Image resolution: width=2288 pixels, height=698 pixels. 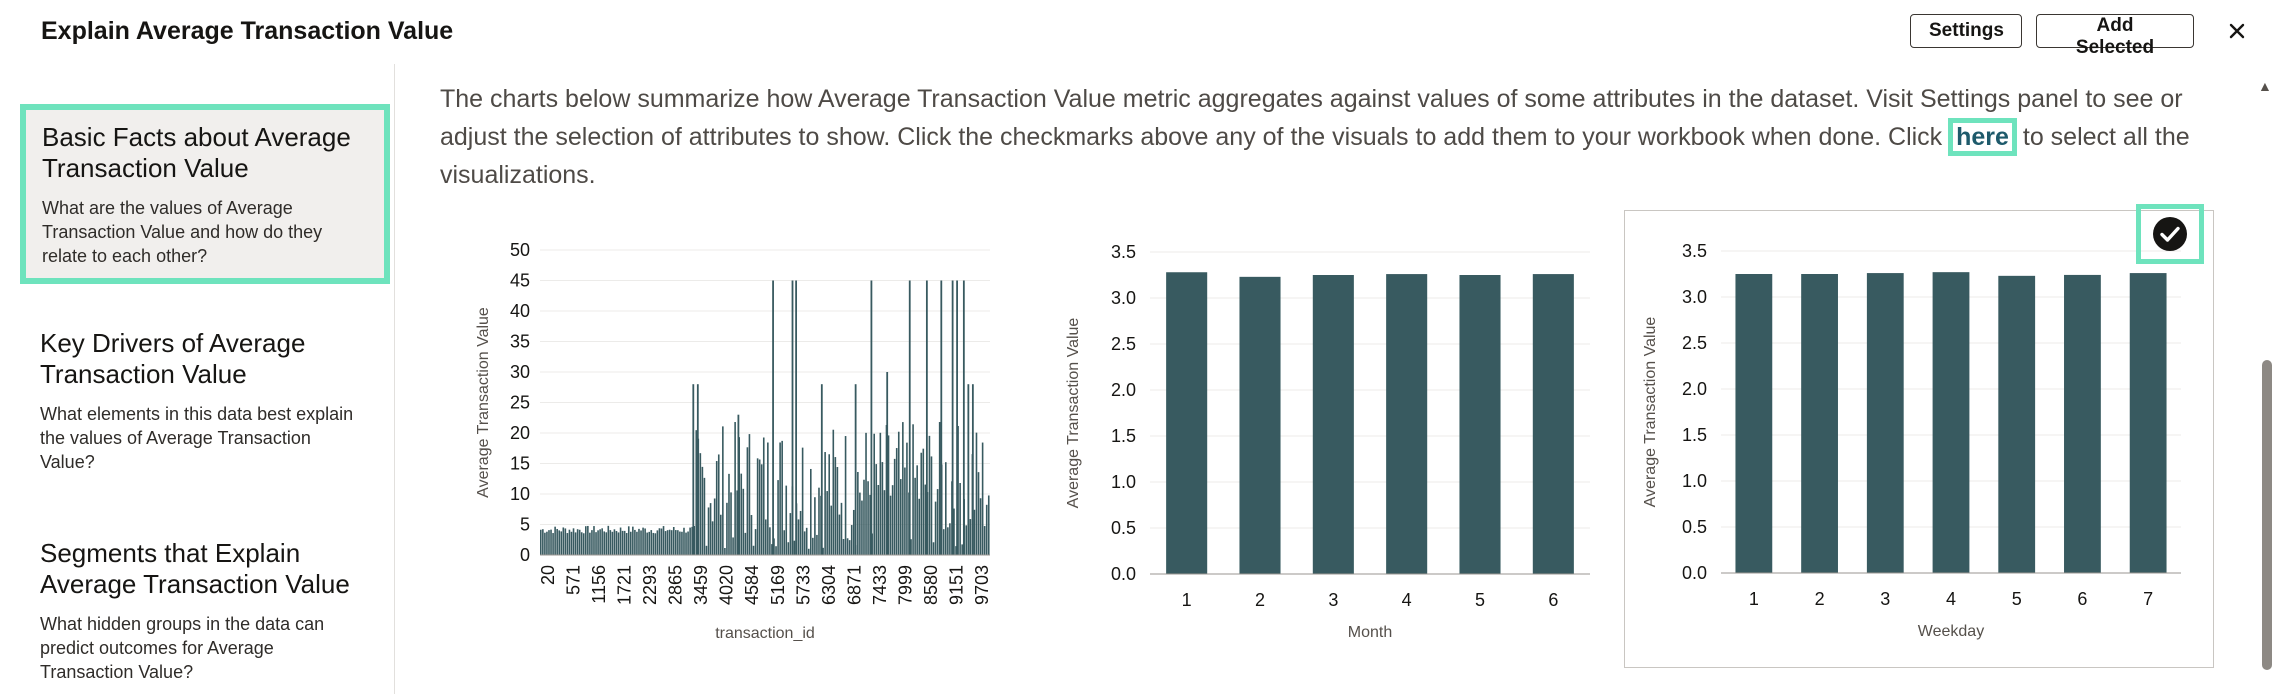 I want to click on sidebar-item-title: Key Drivers of Average Transaction Value, so click(x=173, y=358).